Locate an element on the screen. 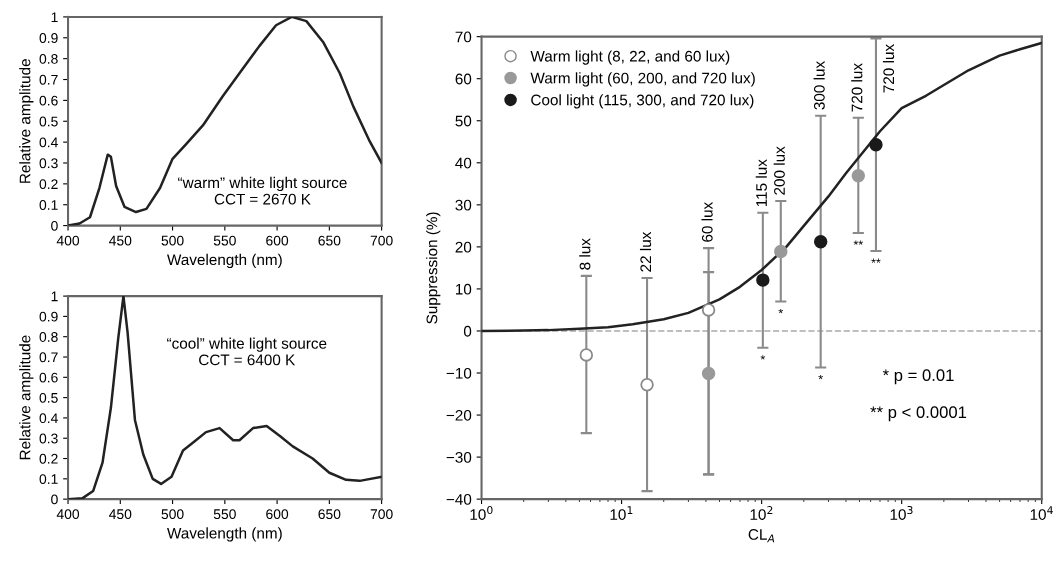  x-tick-label: 10$^{1}$ is located at coordinates (621, 513).